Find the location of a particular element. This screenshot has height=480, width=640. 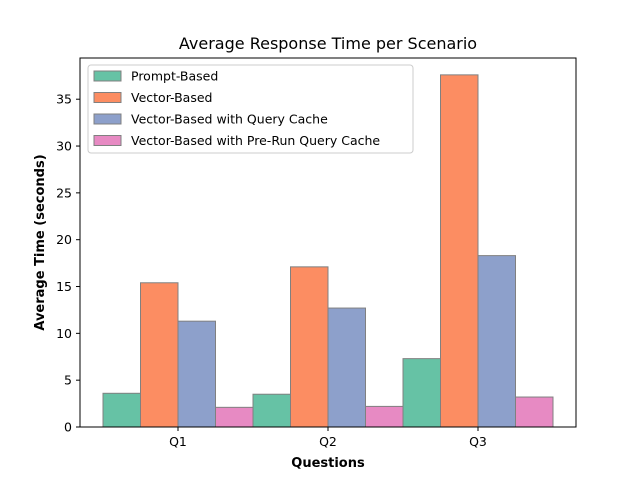

legend-label-series-4: Vector-Based with Pre-Run Query Cache is located at coordinates (255, 140).